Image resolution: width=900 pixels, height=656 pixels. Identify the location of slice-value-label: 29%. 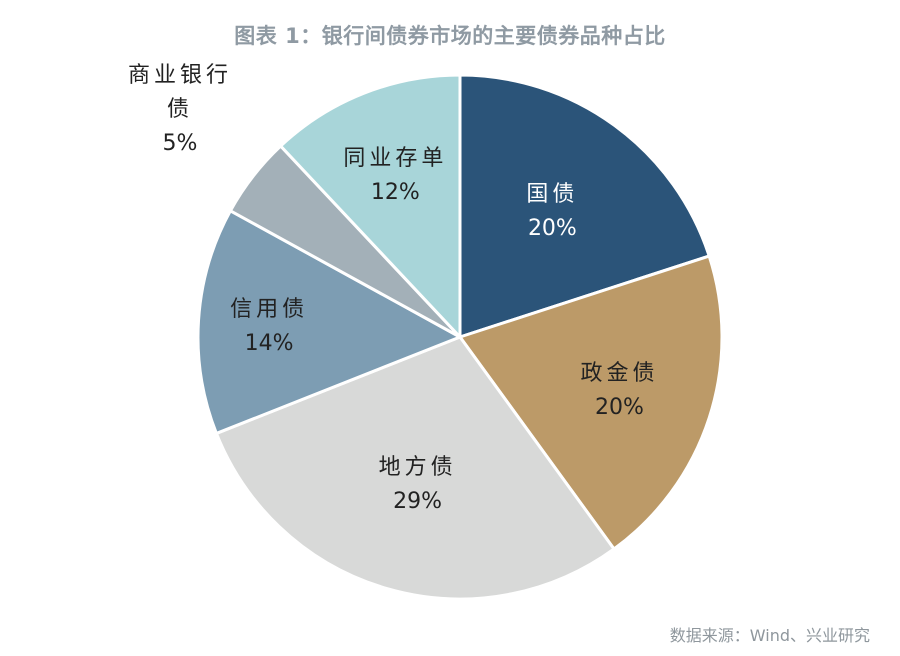
(417, 501).